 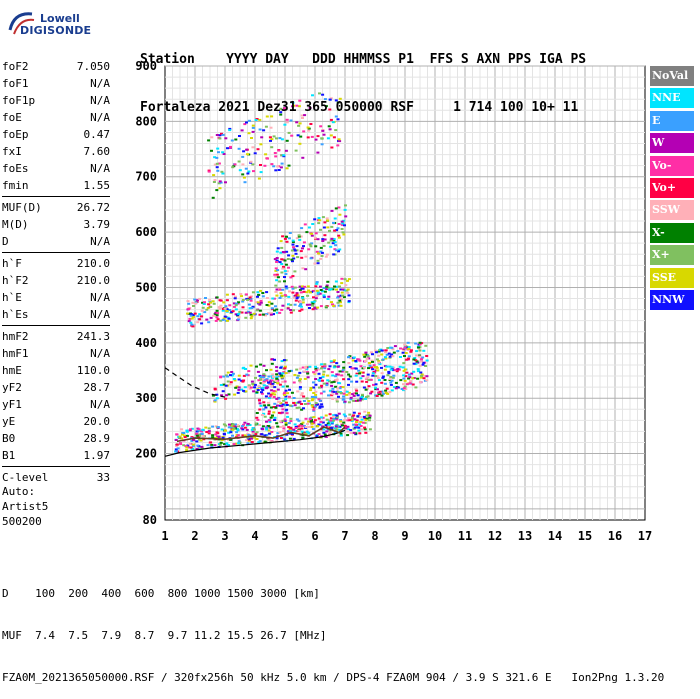 I want to click on x-tick-label: 13, so click(x=525, y=536).